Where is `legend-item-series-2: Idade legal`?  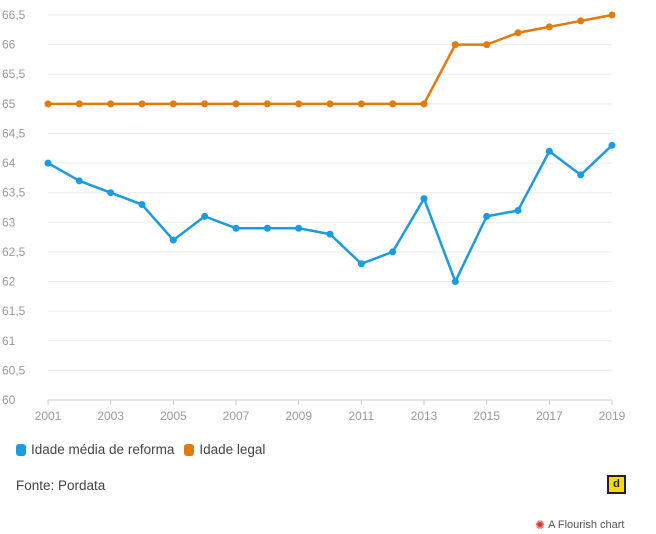 legend-item-series-2: Idade legal is located at coordinates (224, 449).